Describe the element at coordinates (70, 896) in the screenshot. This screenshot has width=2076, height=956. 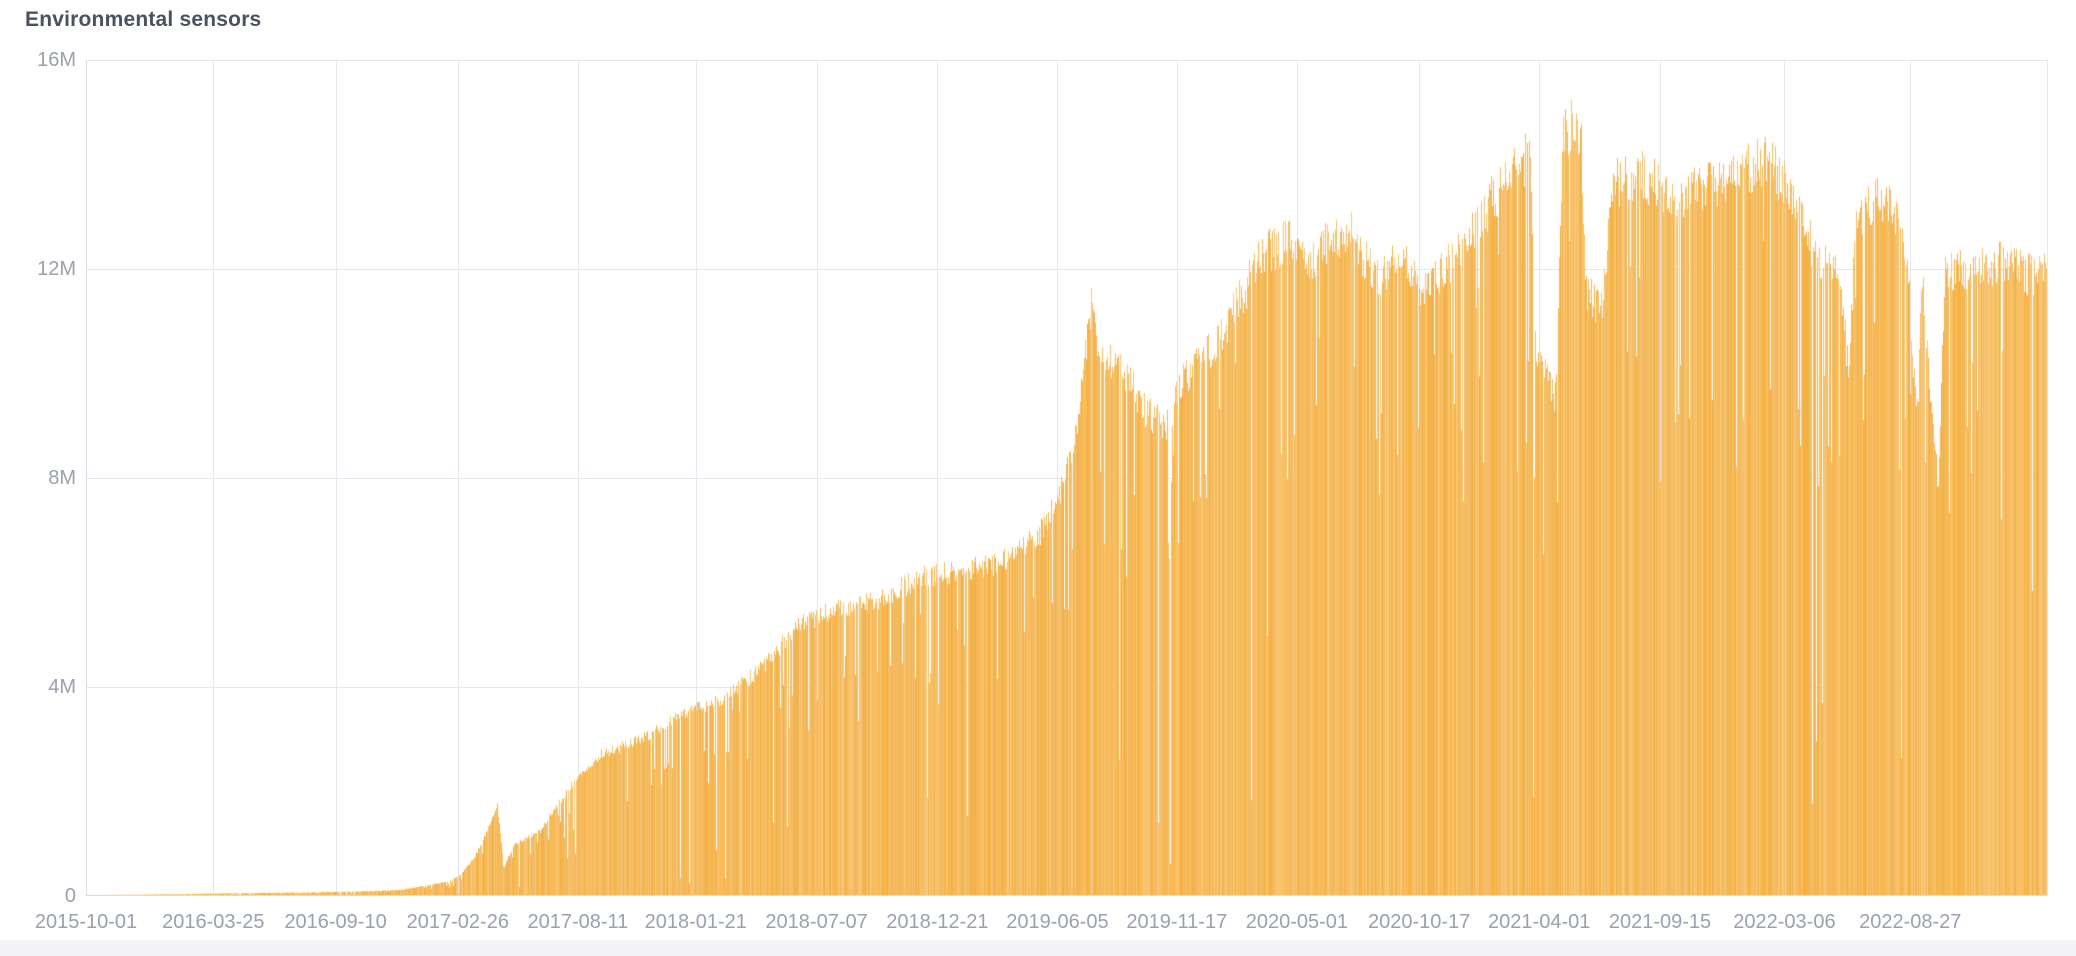
I see `y-axis-tick-label: 0` at that location.